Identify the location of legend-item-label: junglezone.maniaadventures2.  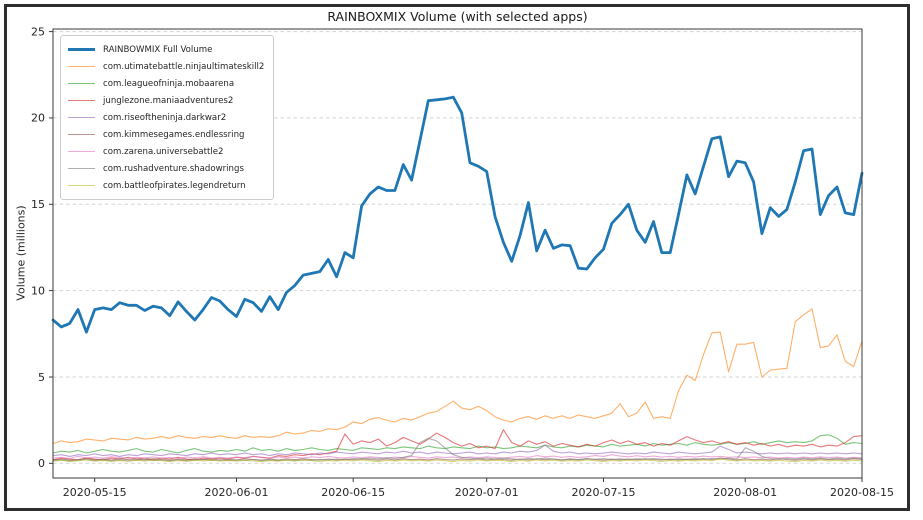
(168, 100).